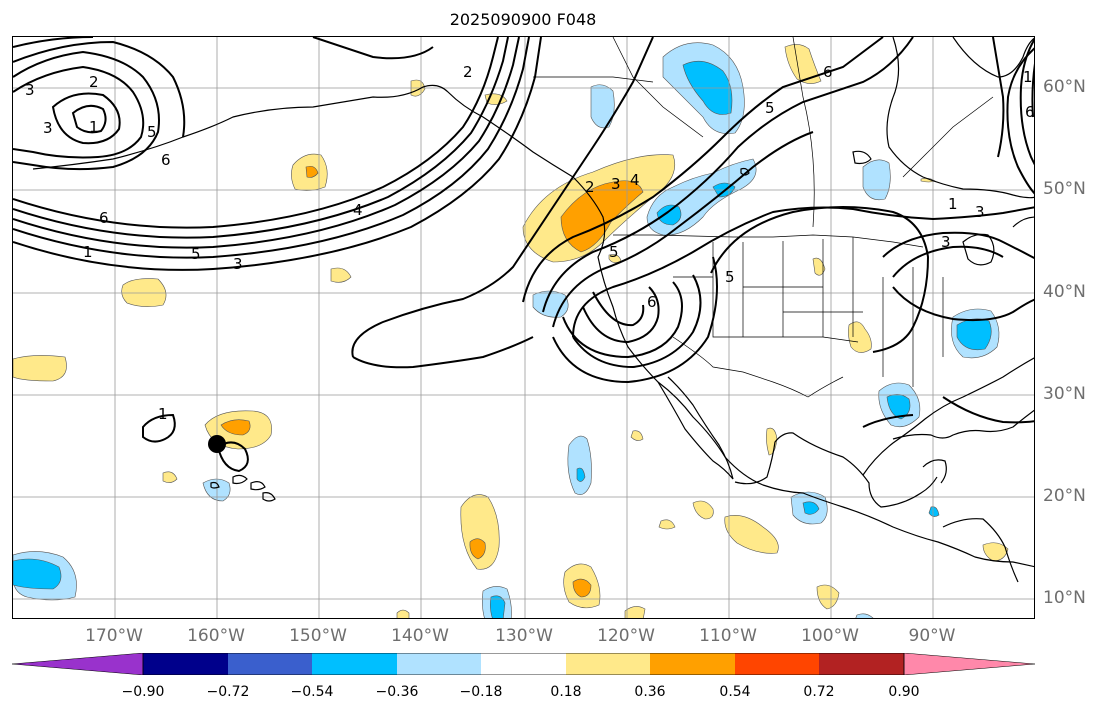  I want to click on lon-label: 150°W, so click(318, 636).